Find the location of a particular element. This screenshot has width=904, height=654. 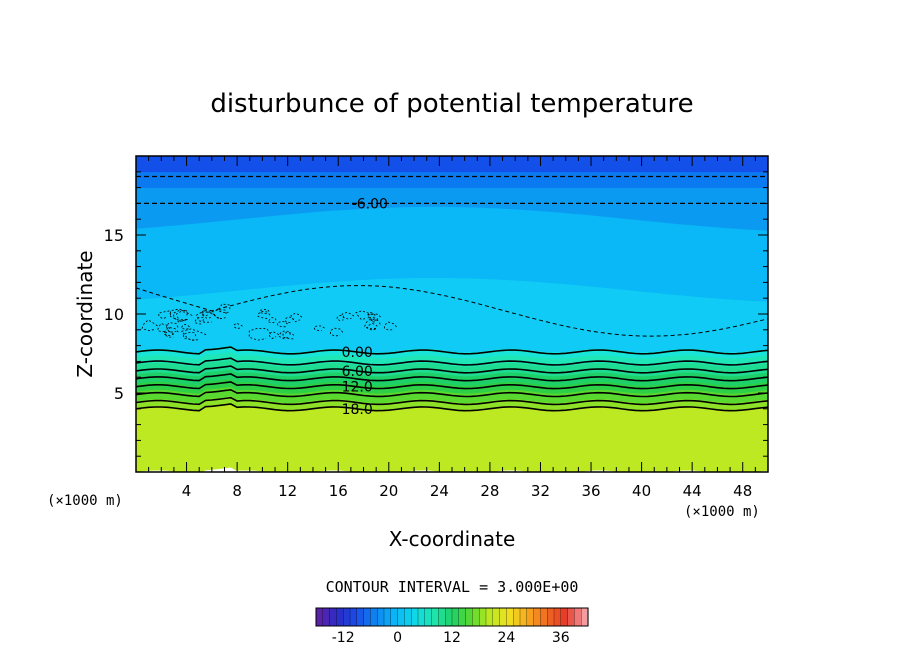

x-tick-label: 8 is located at coordinates (237, 491).